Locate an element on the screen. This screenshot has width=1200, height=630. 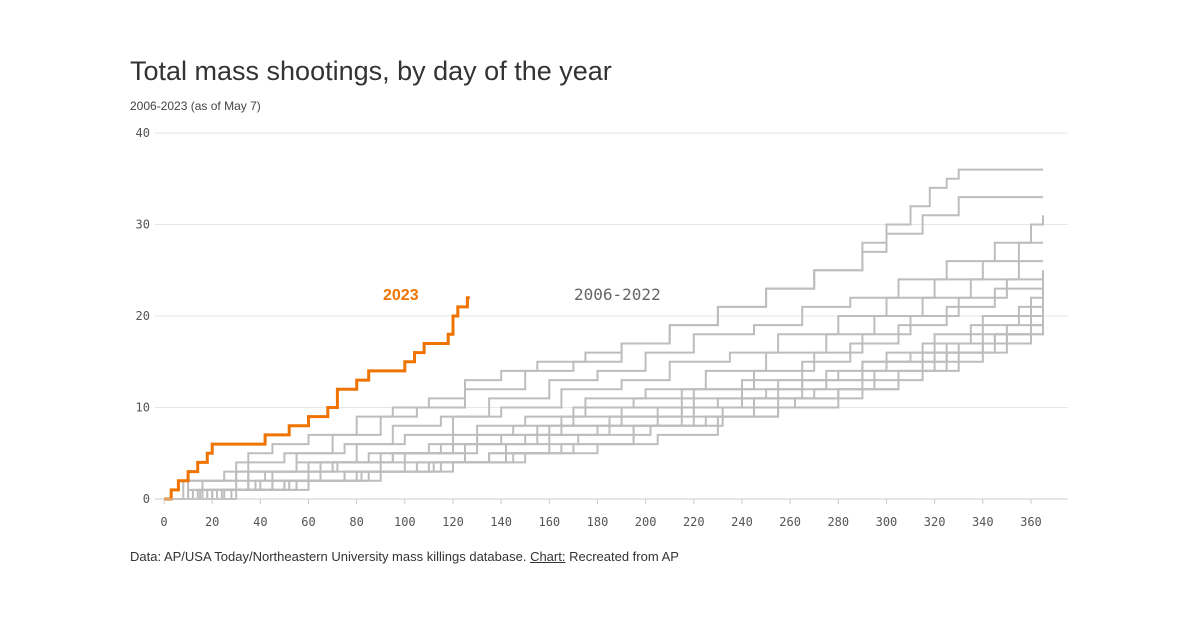
x-tick-label-280: 280 is located at coordinates (838, 522).